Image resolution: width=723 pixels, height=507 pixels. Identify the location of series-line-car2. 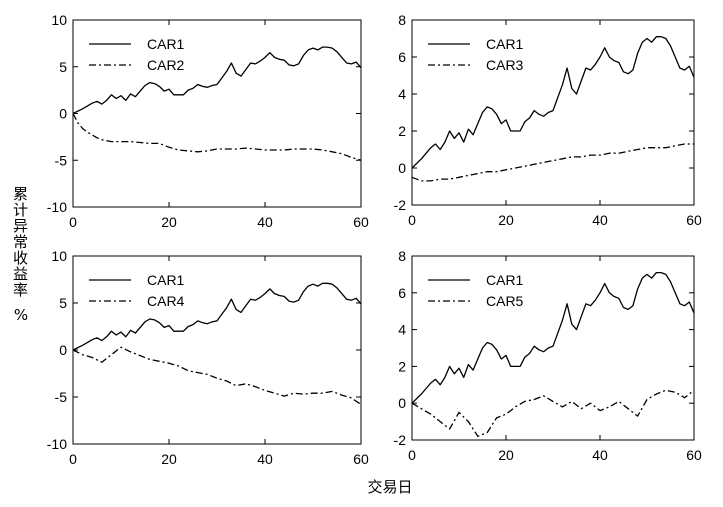
(217, 137).